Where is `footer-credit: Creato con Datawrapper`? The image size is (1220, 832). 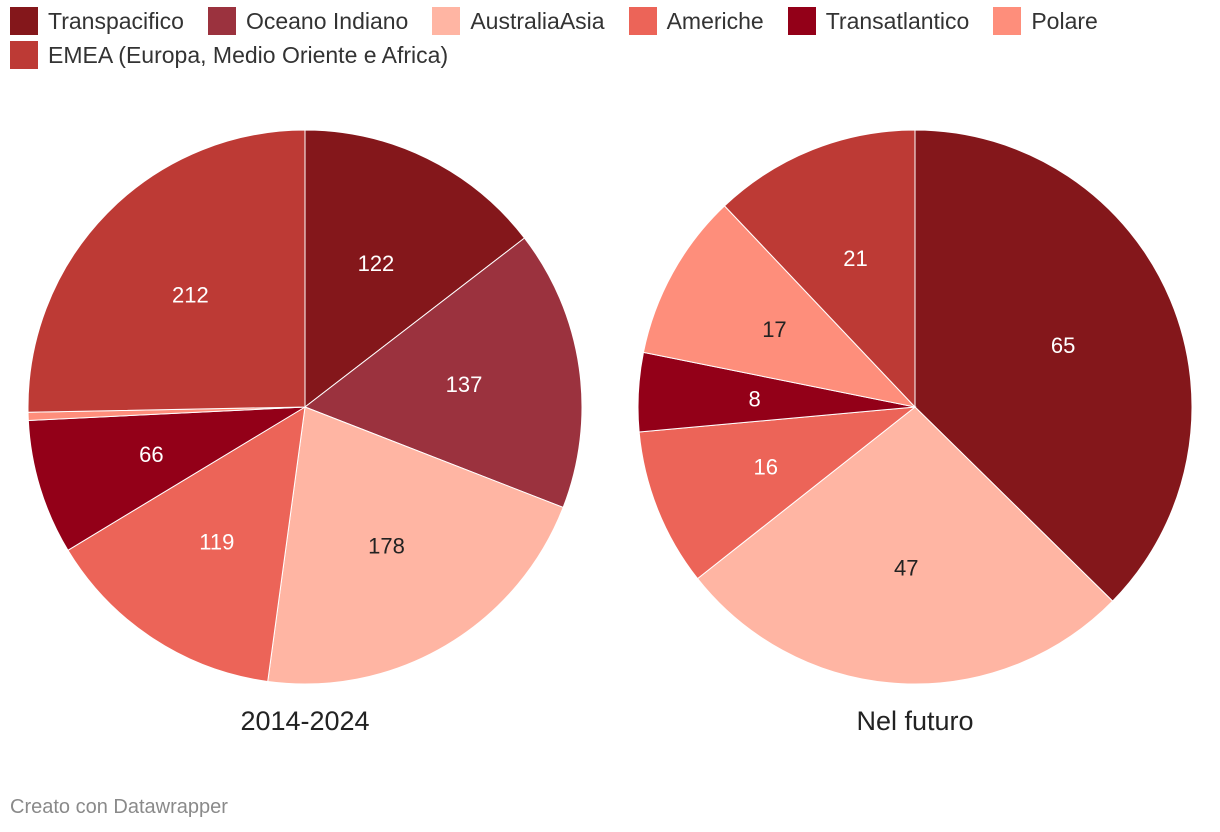 footer-credit: Creato con Datawrapper is located at coordinates (119, 807).